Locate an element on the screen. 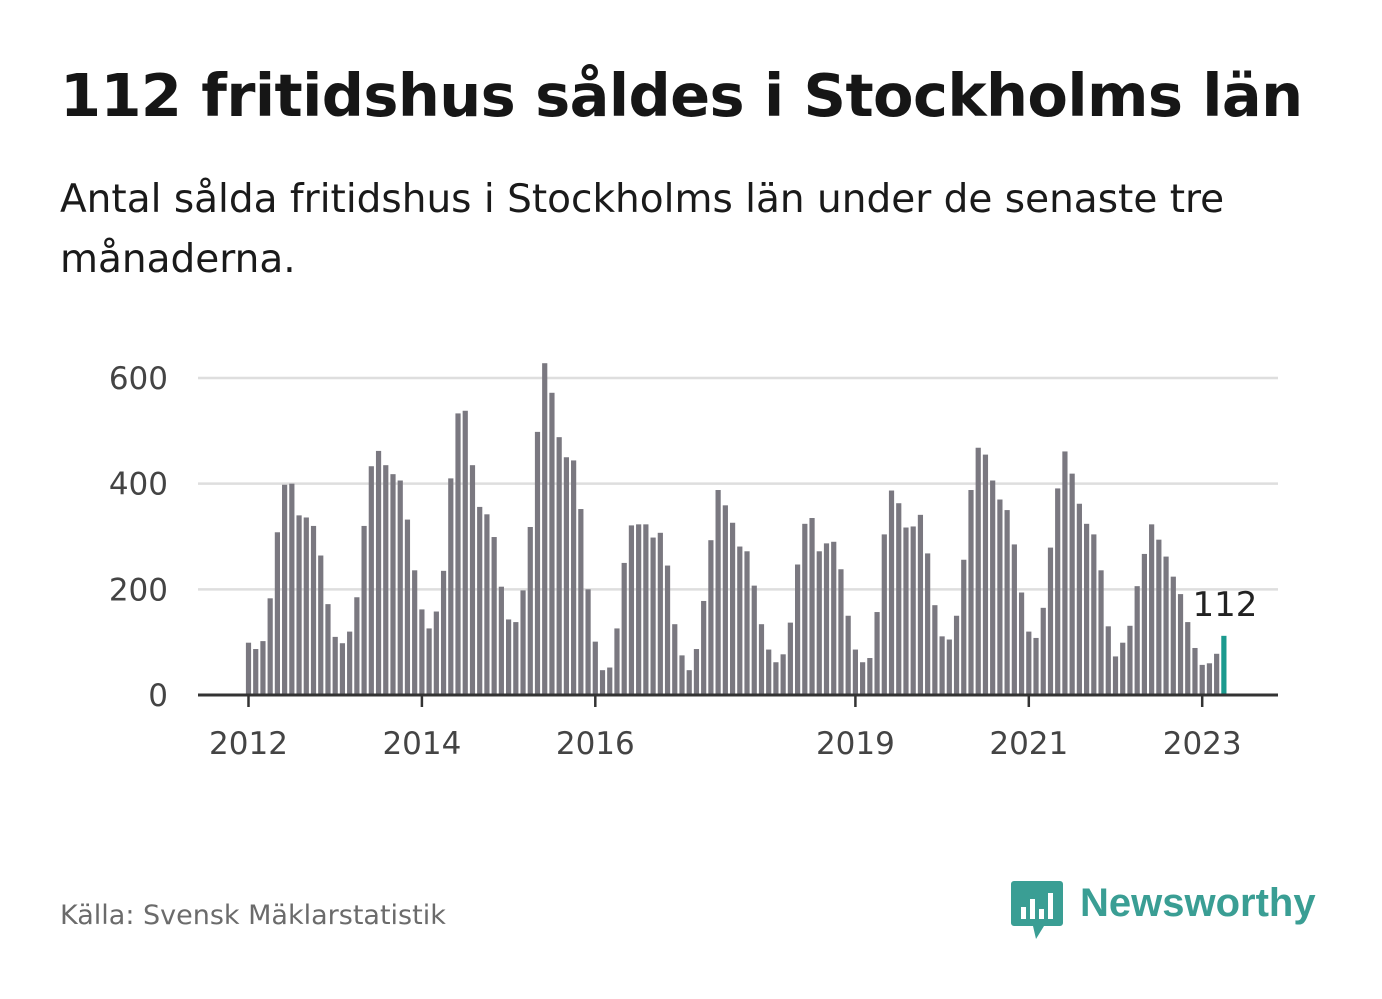 The width and height of the screenshot is (1382, 999). brand-logo: Newsworthy is located at coordinates (1170, 910).